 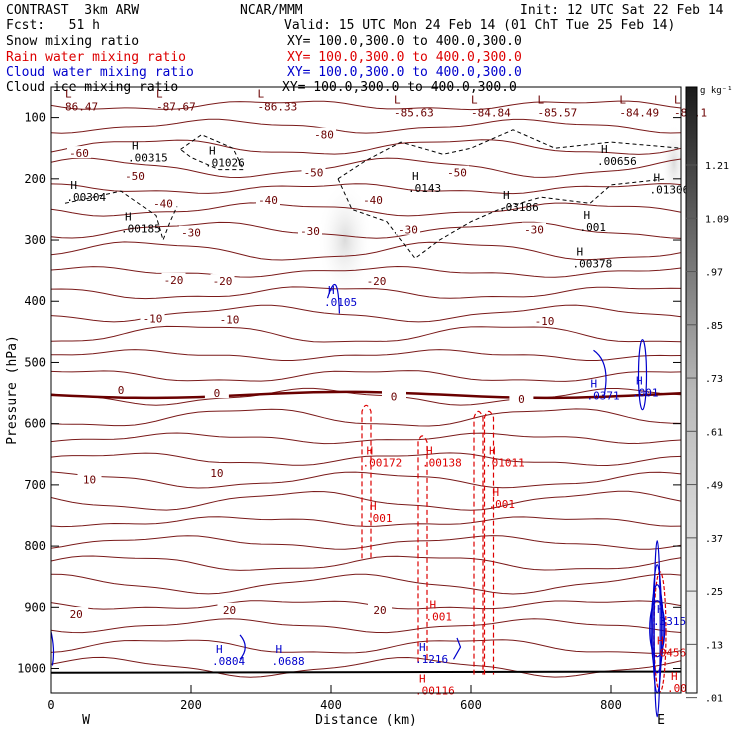 I want to click on east-label: E, so click(x=661, y=720).